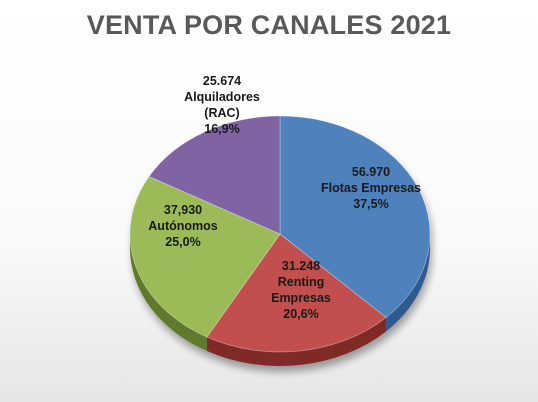 The image size is (538, 402). I want to click on slice-label-line: Alquiladores, so click(222, 97).